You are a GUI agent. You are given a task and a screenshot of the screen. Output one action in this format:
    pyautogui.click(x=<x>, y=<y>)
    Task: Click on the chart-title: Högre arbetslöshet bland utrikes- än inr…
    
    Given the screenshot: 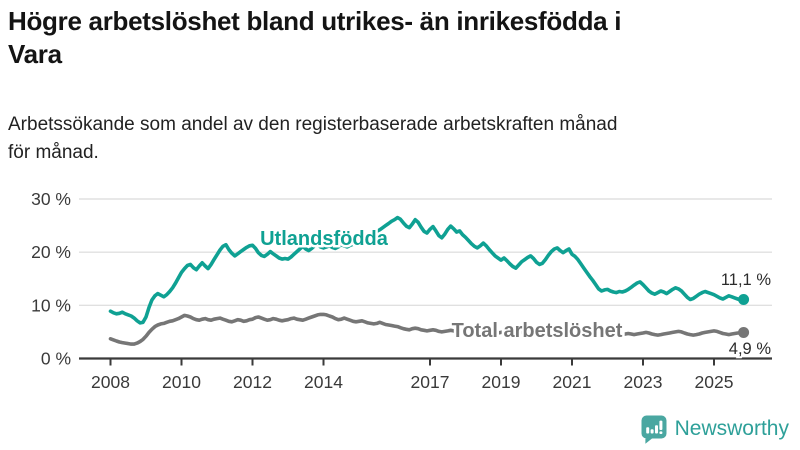 What is the action you would take?
    pyautogui.click(x=402, y=38)
    